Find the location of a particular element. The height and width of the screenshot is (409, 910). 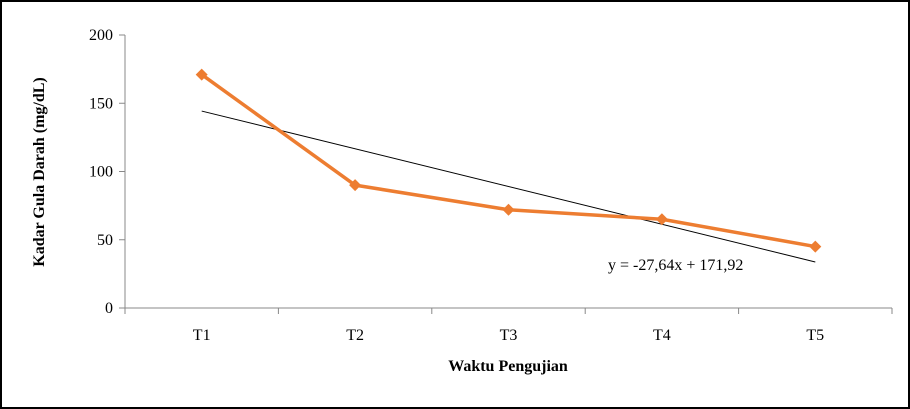

x-tick-label: T3 is located at coordinates (509, 335).